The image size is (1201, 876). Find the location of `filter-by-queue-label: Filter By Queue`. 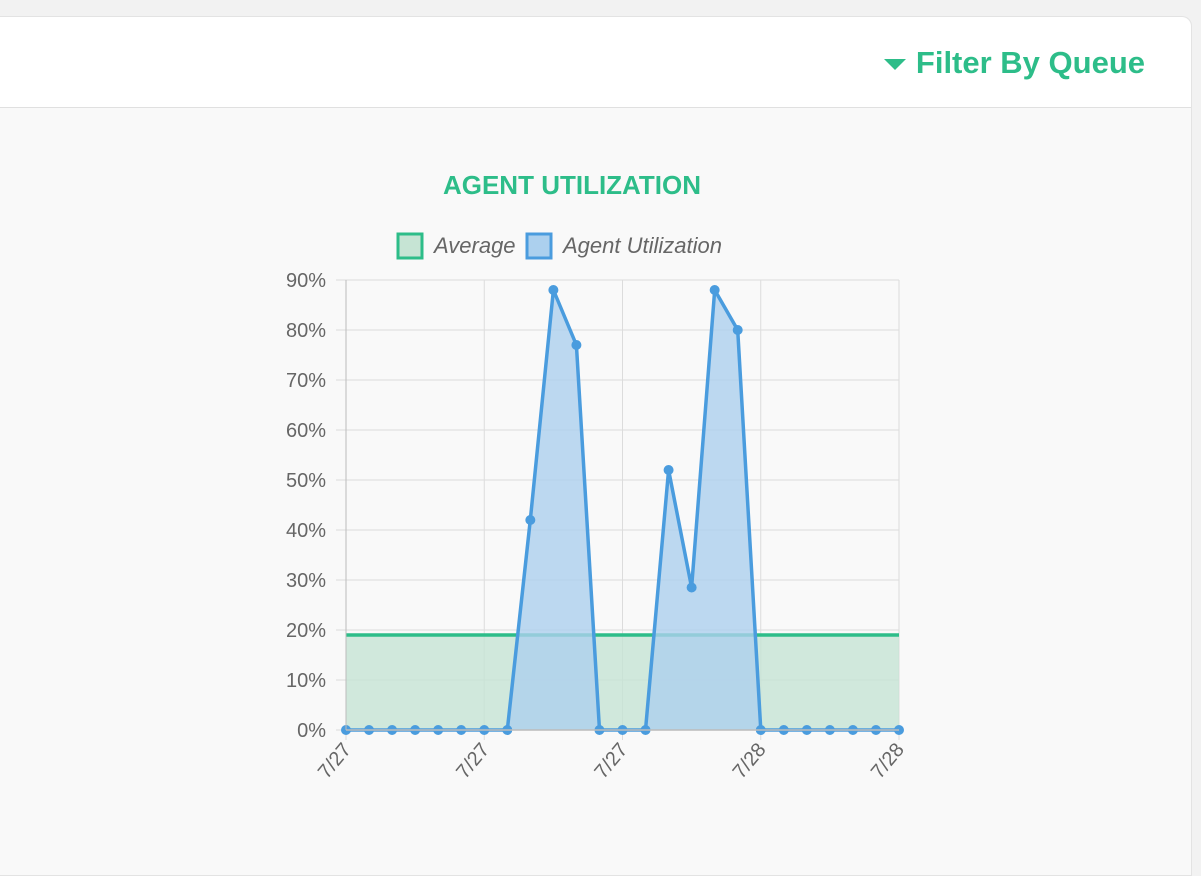

filter-by-queue-label: Filter By Queue is located at coordinates (1030, 62).